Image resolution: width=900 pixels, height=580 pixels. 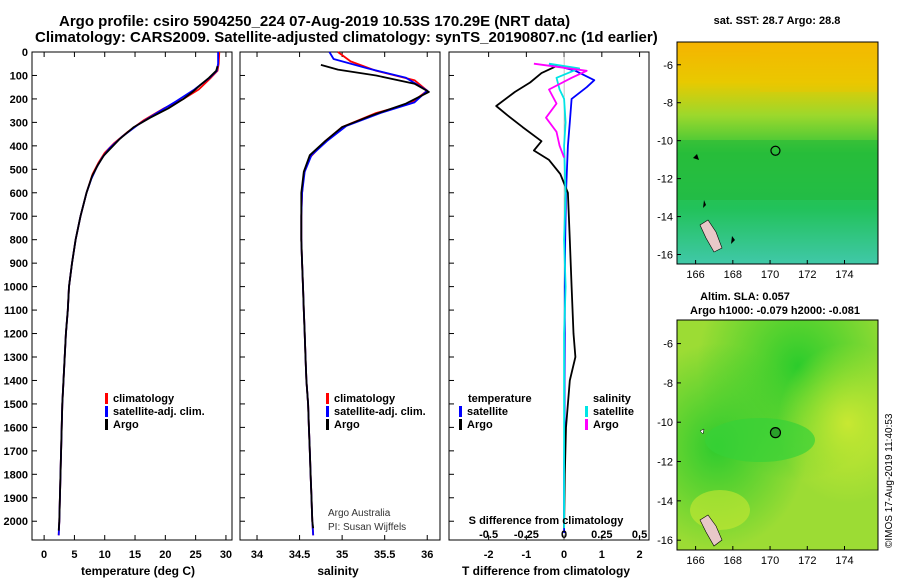 I want to click on x-tick-label: 35, so click(x=342, y=555).